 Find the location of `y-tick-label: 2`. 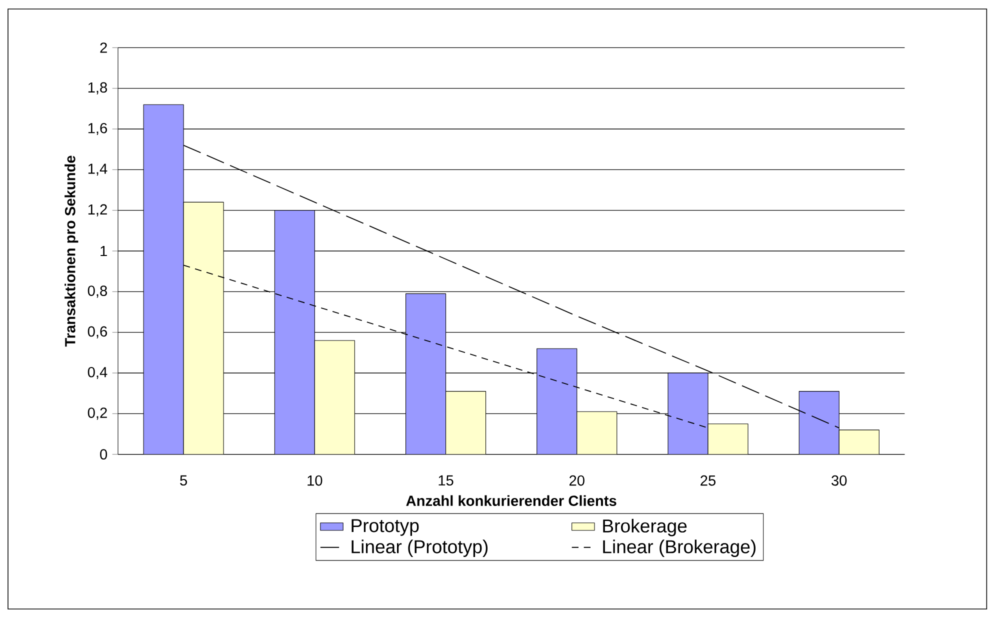

y-tick-label: 2 is located at coordinates (103, 47).